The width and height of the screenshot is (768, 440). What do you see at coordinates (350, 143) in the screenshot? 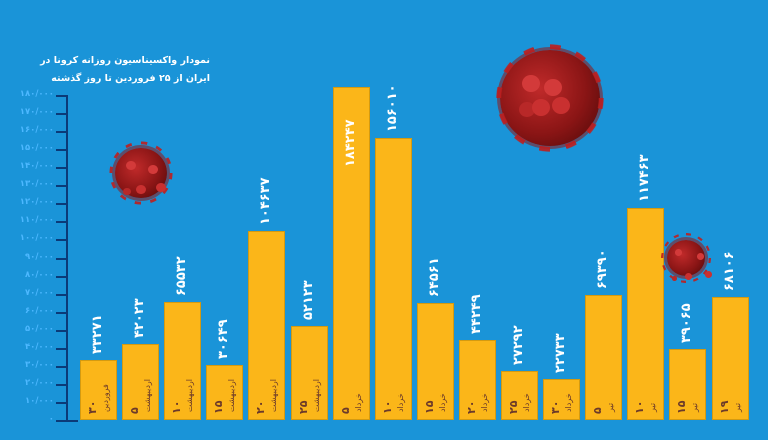
I see `bar-value-label: ۱۸۴۲۴۷` at bounding box center [350, 143].